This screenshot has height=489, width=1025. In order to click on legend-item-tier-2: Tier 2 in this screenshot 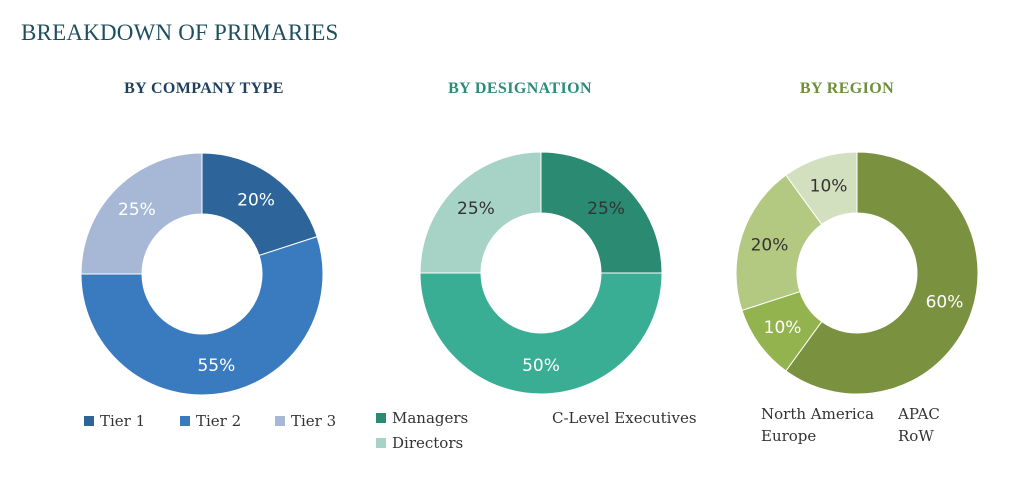, I will do `click(210, 421)`.